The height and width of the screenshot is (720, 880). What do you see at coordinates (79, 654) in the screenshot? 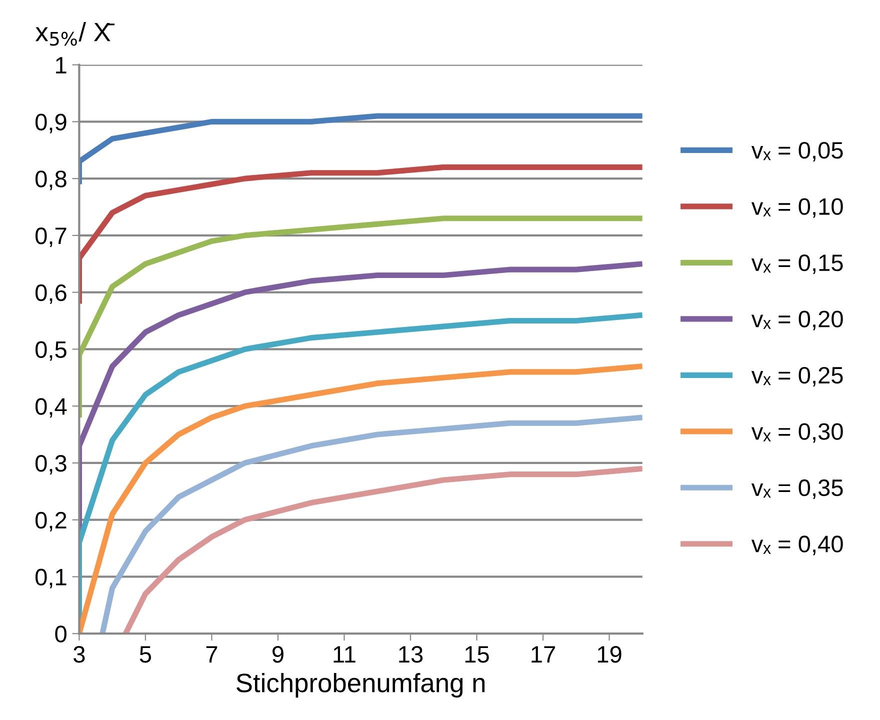
I see `x-tick-label: 3` at bounding box center [79, 654].